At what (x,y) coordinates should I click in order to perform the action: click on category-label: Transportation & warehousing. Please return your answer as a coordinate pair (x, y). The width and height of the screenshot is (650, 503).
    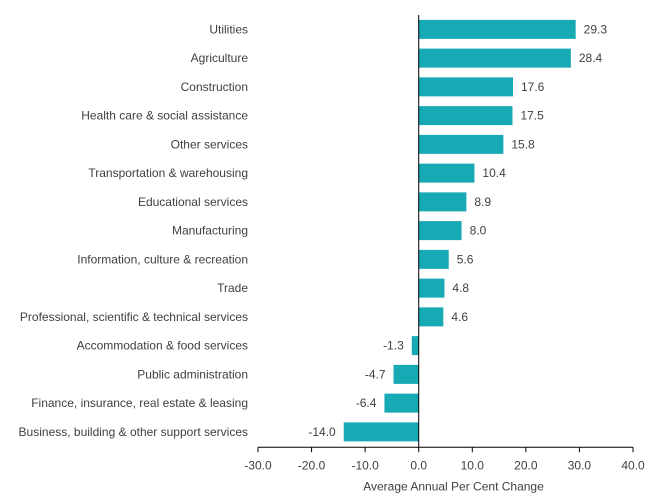
    Looking at the image, I should click on (168, 173).